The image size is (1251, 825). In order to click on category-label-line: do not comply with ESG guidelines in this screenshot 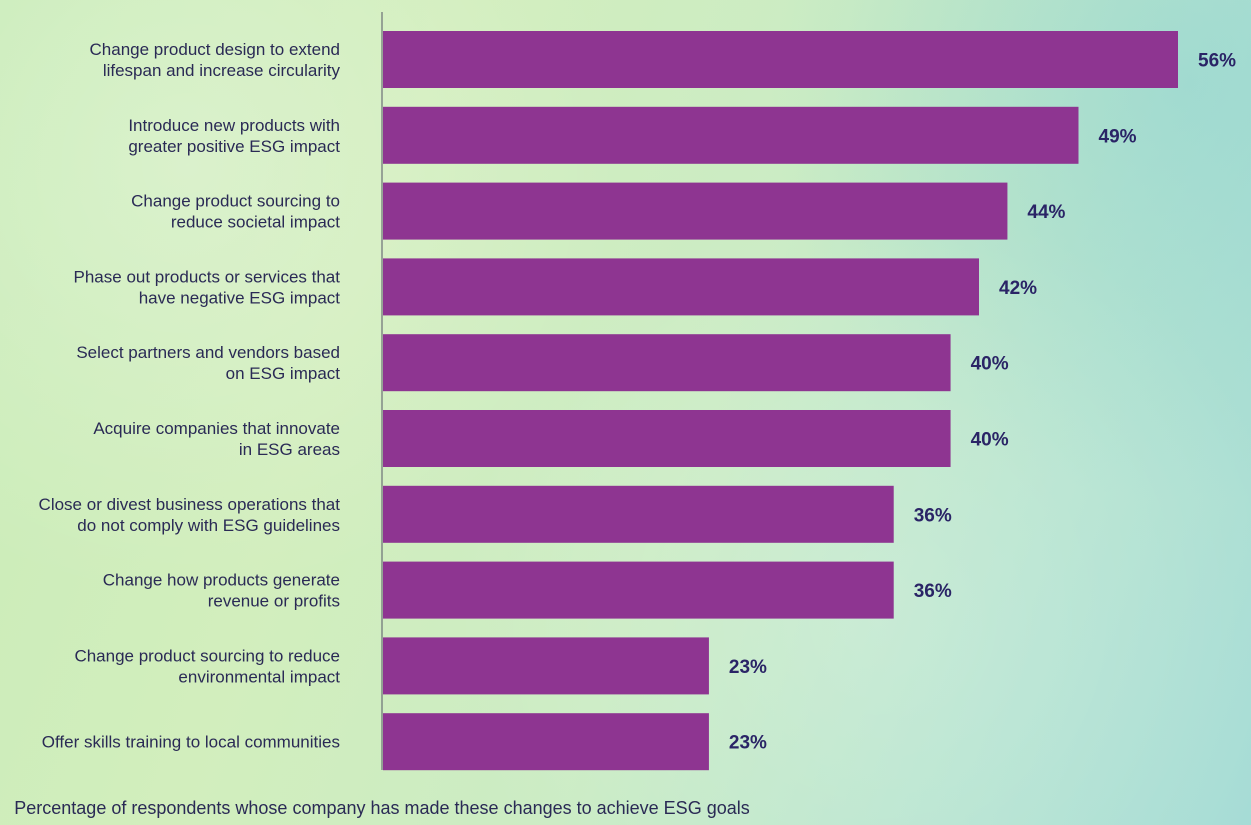, I will do `click(208, 525)`.